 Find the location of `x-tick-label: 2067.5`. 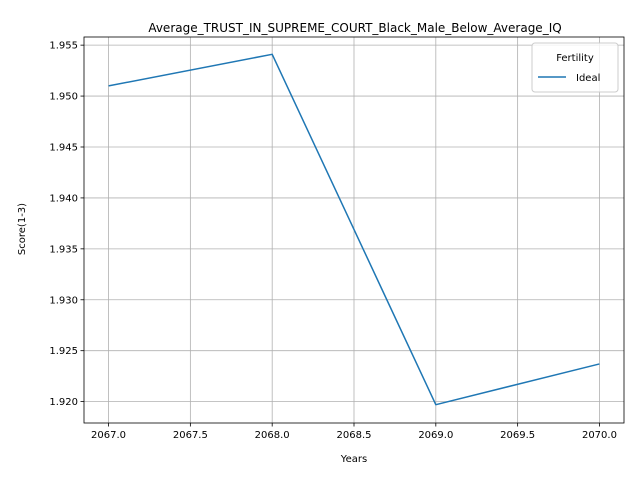

x-tick-label: 2067.5 is located at coordinates (190, 435).